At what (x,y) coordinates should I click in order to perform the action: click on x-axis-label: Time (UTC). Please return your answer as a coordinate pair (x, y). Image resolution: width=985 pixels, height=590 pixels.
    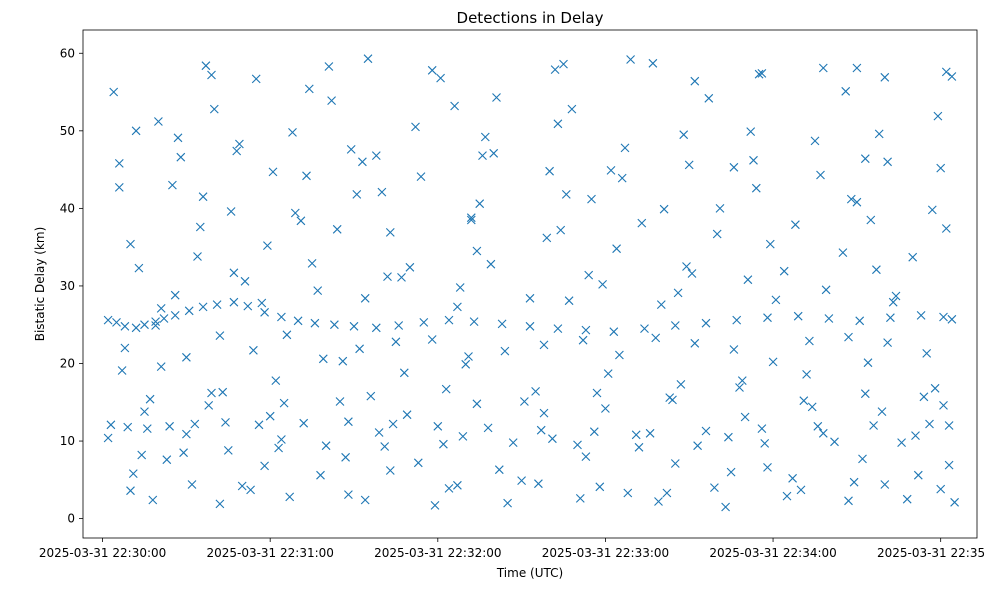
    Looking at the image, I should click on (529, 573).